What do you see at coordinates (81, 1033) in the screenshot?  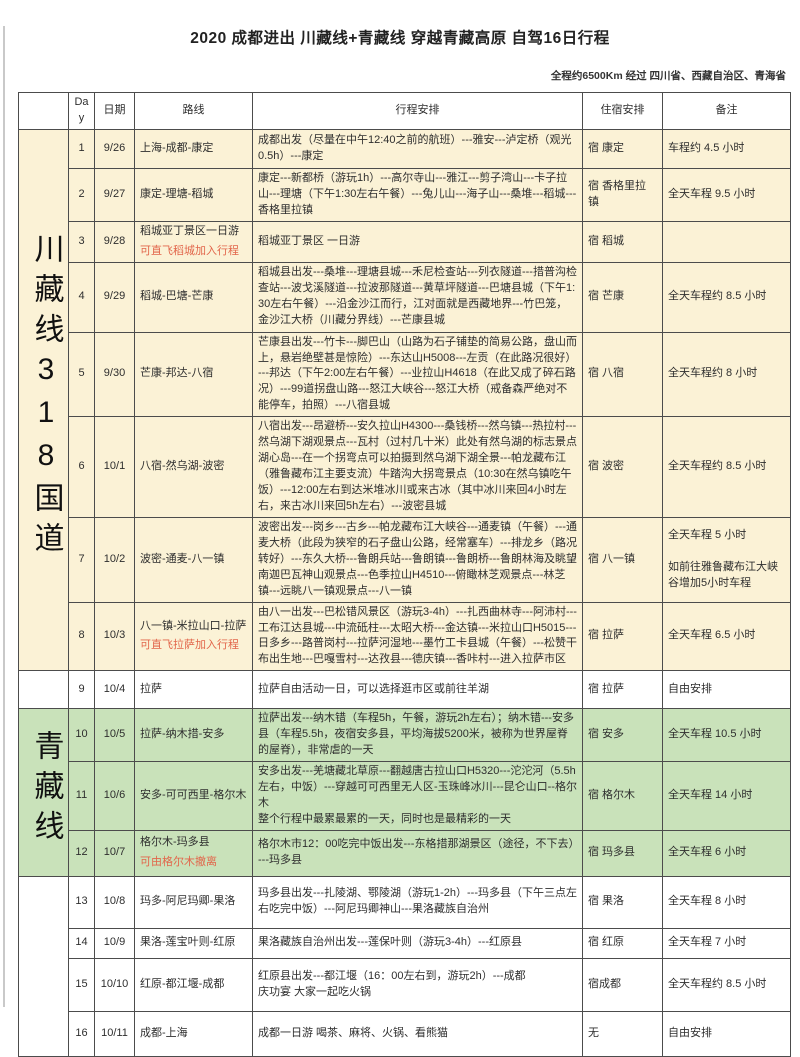 I see `day-cell: 16` at bounding box center [81, 1033].